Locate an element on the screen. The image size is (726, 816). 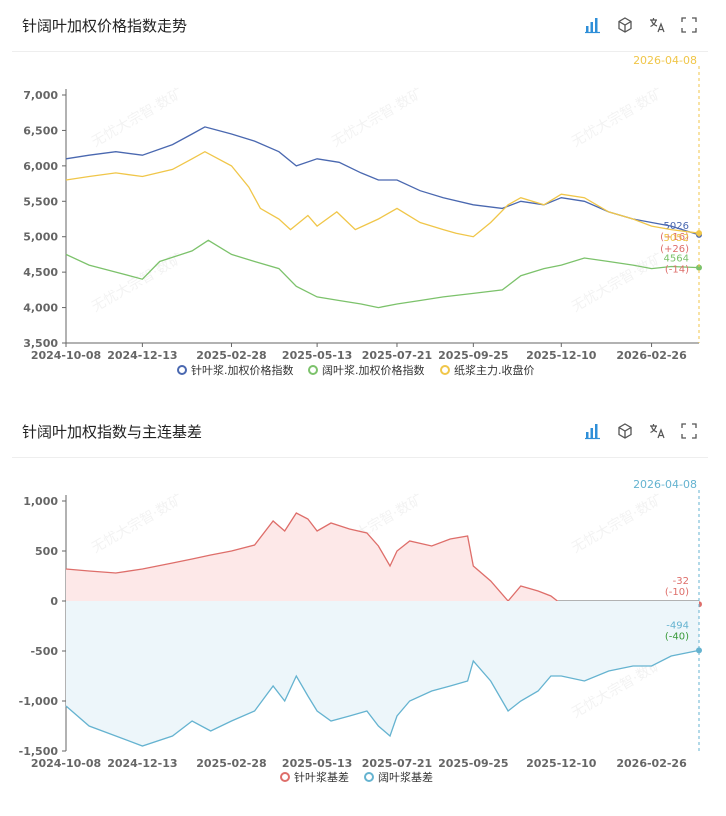
end-value-label: 5026 is located at coordinates (676, 226).